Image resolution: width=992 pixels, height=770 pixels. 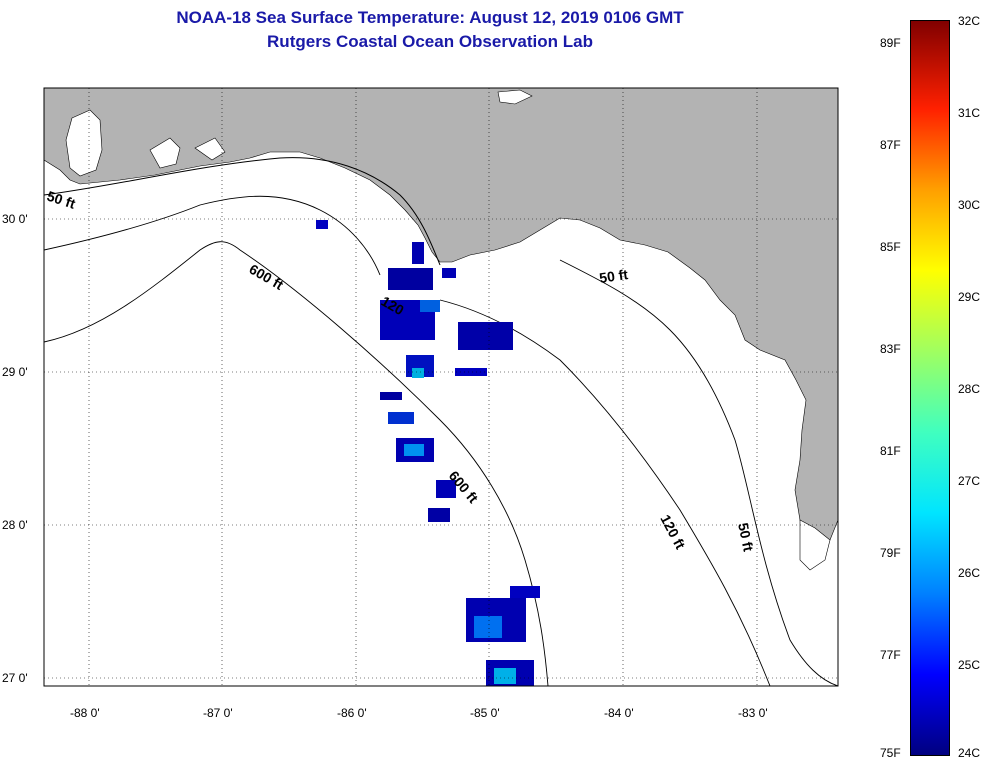 What do you see at coordinates (890, 451) in the screenshot?
I see `colorbar-f-label: 81F` at bounding box center [890, 451].